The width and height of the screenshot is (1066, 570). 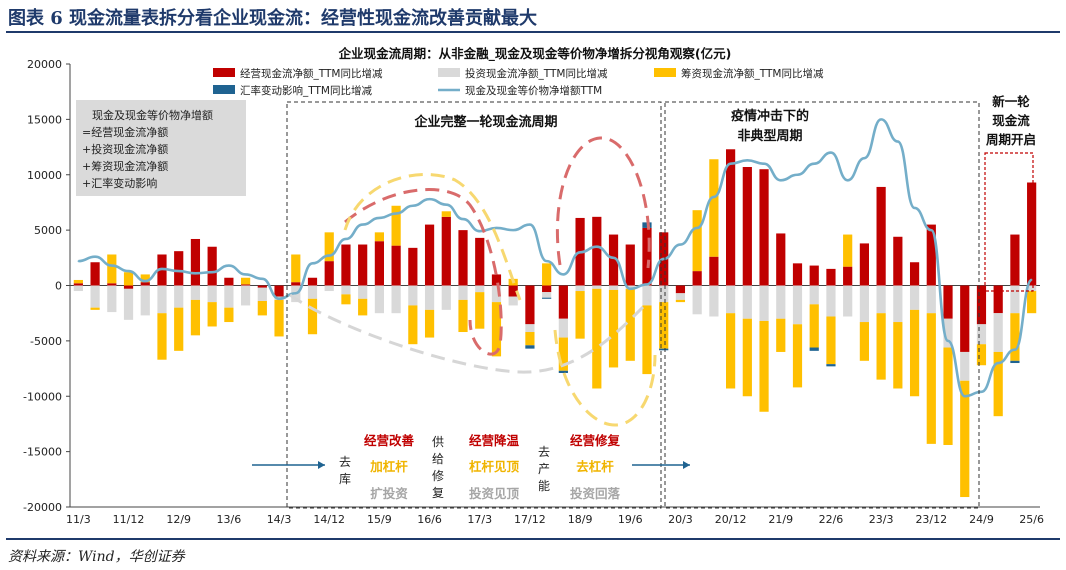 I want to click on x-tick-label: 11/3, so click(x=78, y=519).